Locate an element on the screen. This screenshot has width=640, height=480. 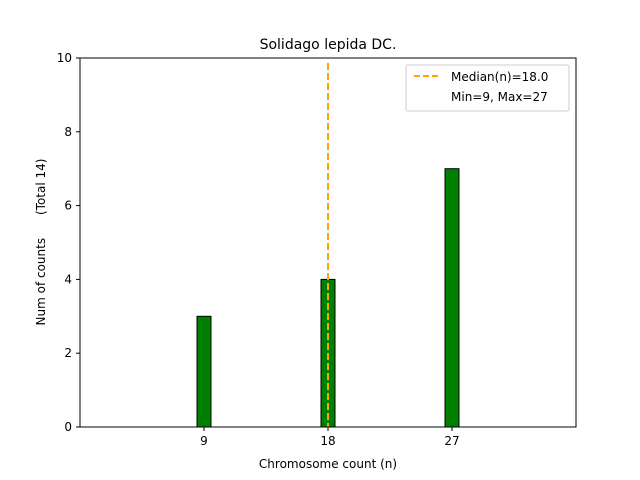
x-ticks: 9 18 27 is located at coordinates (330, 437).